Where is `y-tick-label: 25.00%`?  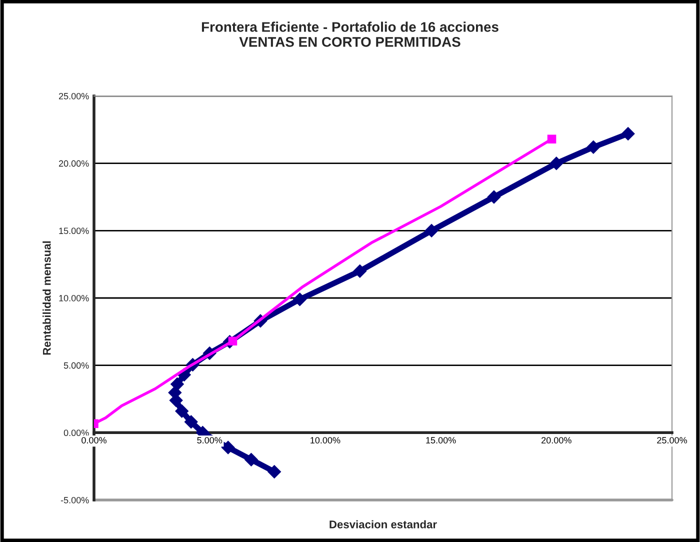 y-tick-label: 25.00% is located at coordinates (73, 96).